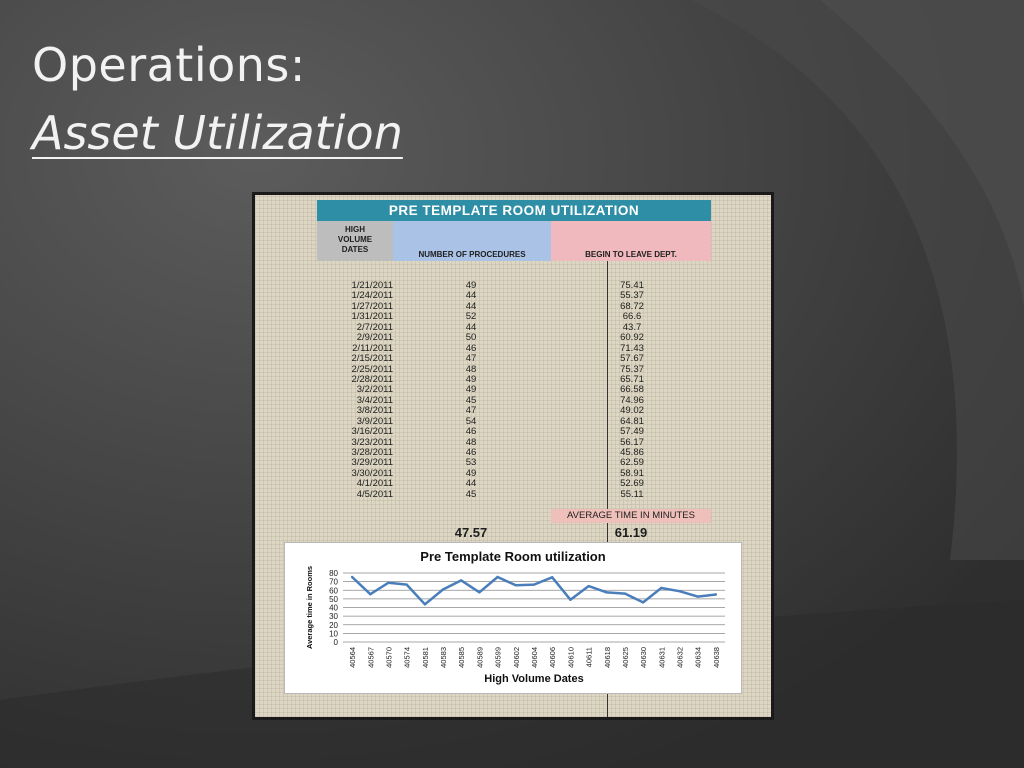 Image resolution: width=1024 pixels, height=768 pixels. I want to click on row-date: 2/25/2011, so click(372, 369).